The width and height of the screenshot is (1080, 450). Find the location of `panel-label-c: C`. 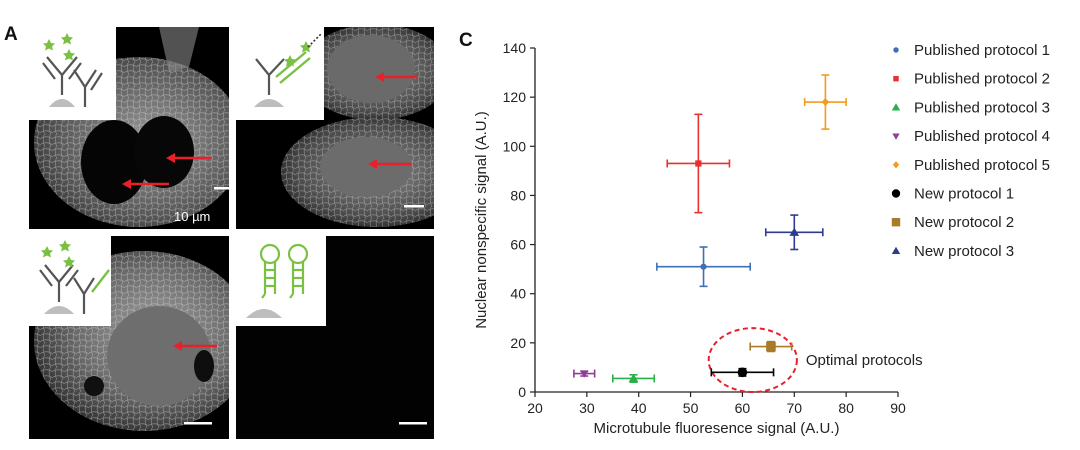

panel-label-c: C is located at coordinates (466, 40).